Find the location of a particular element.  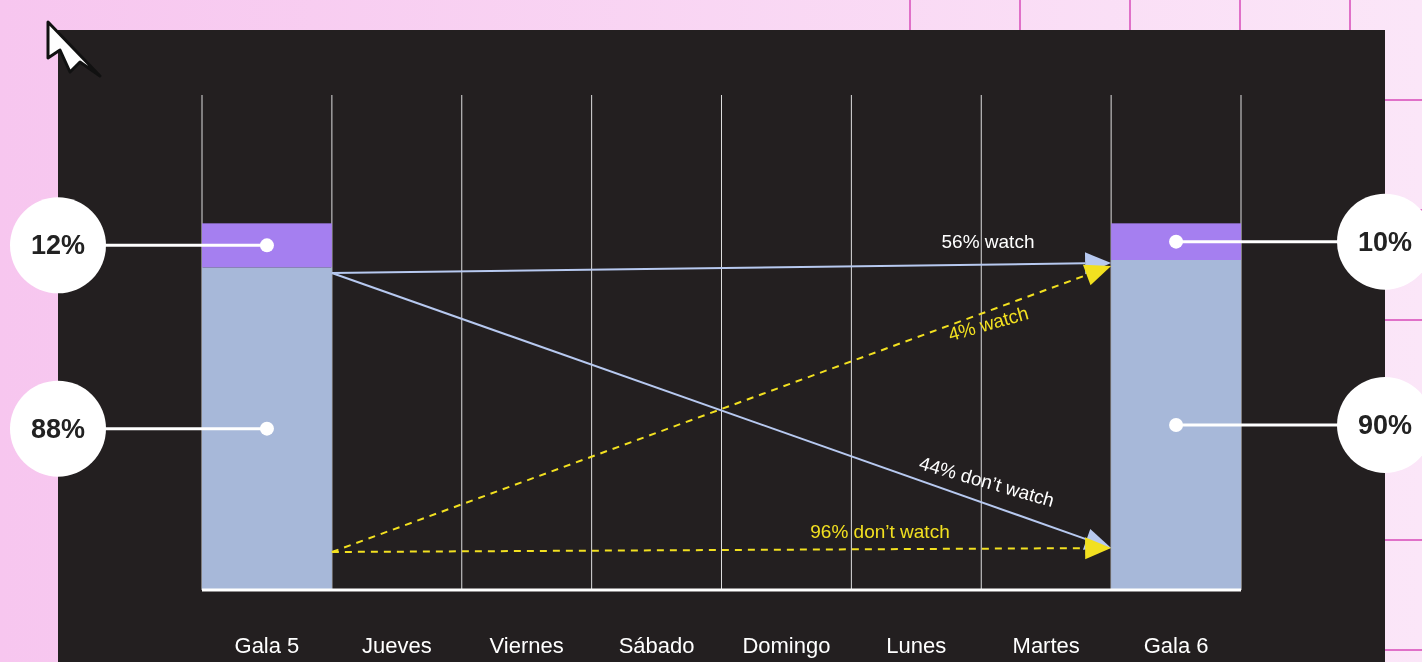

x-tick-label: Gala 6 is located at coordinates (1176, 645).